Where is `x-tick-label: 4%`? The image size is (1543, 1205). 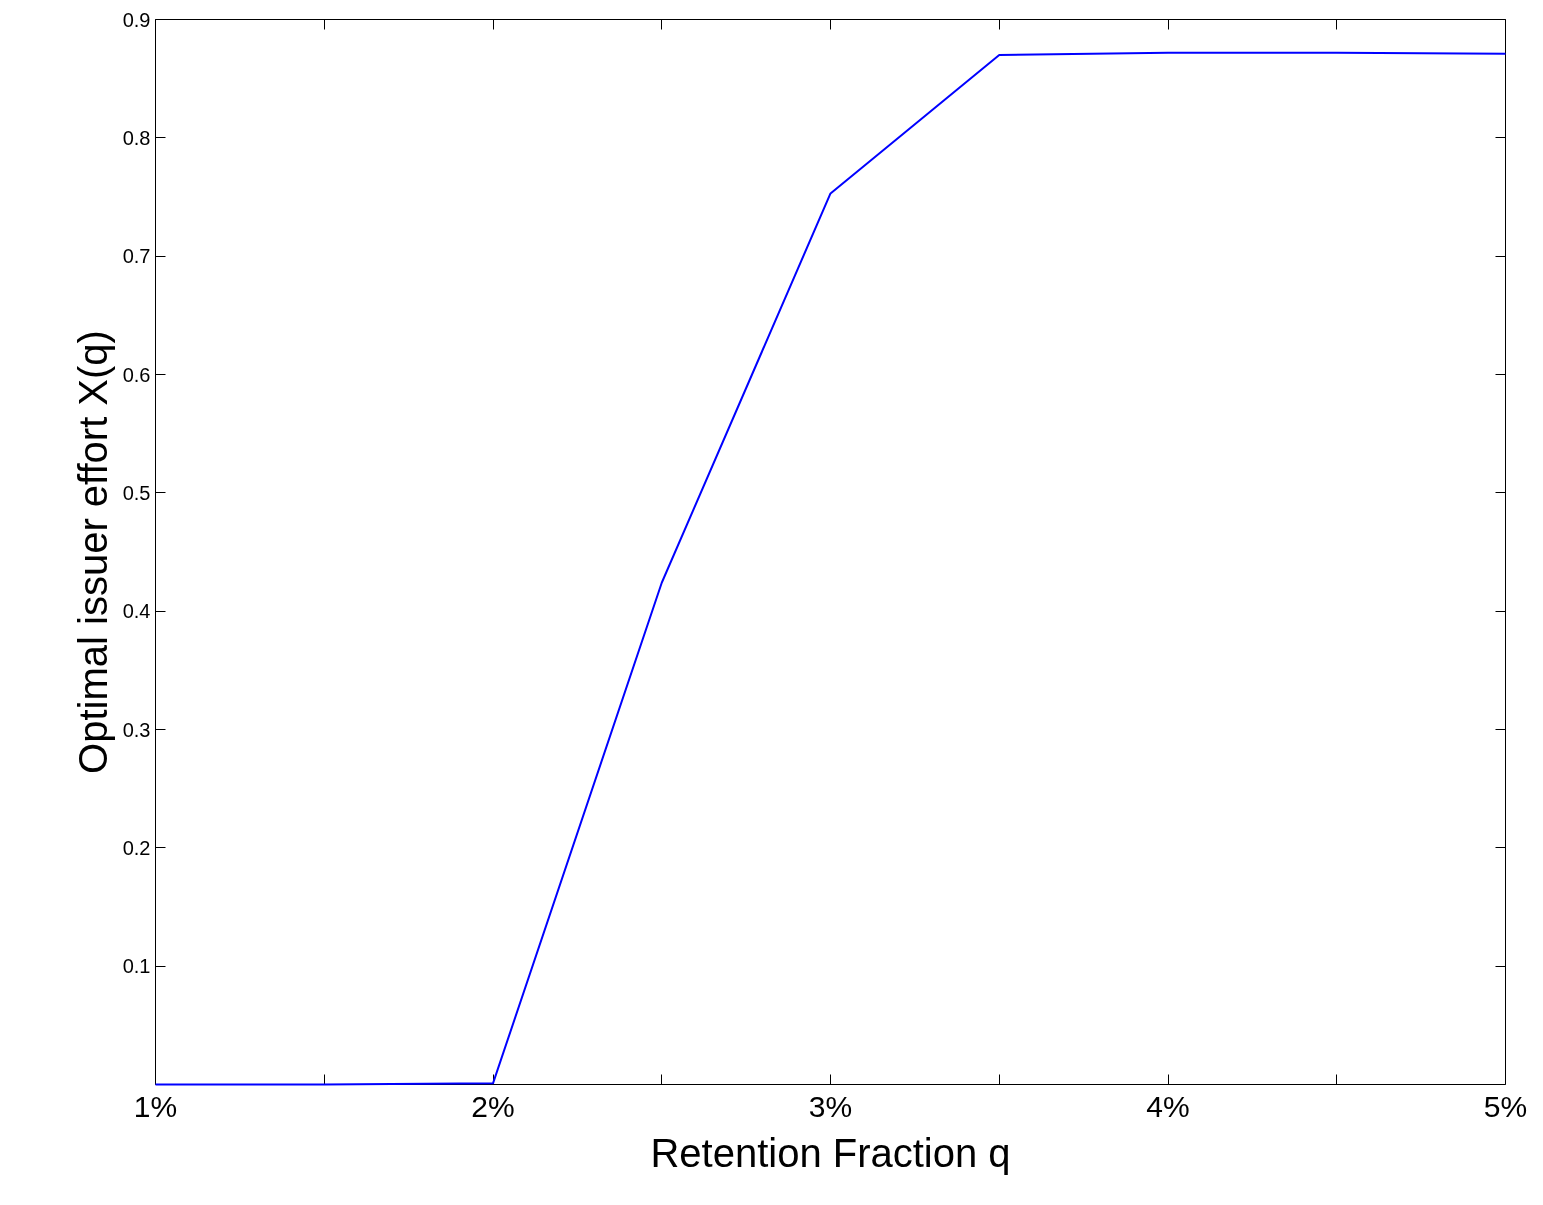 x-tick-label: 4% is located at coordinates (1168, 1106).